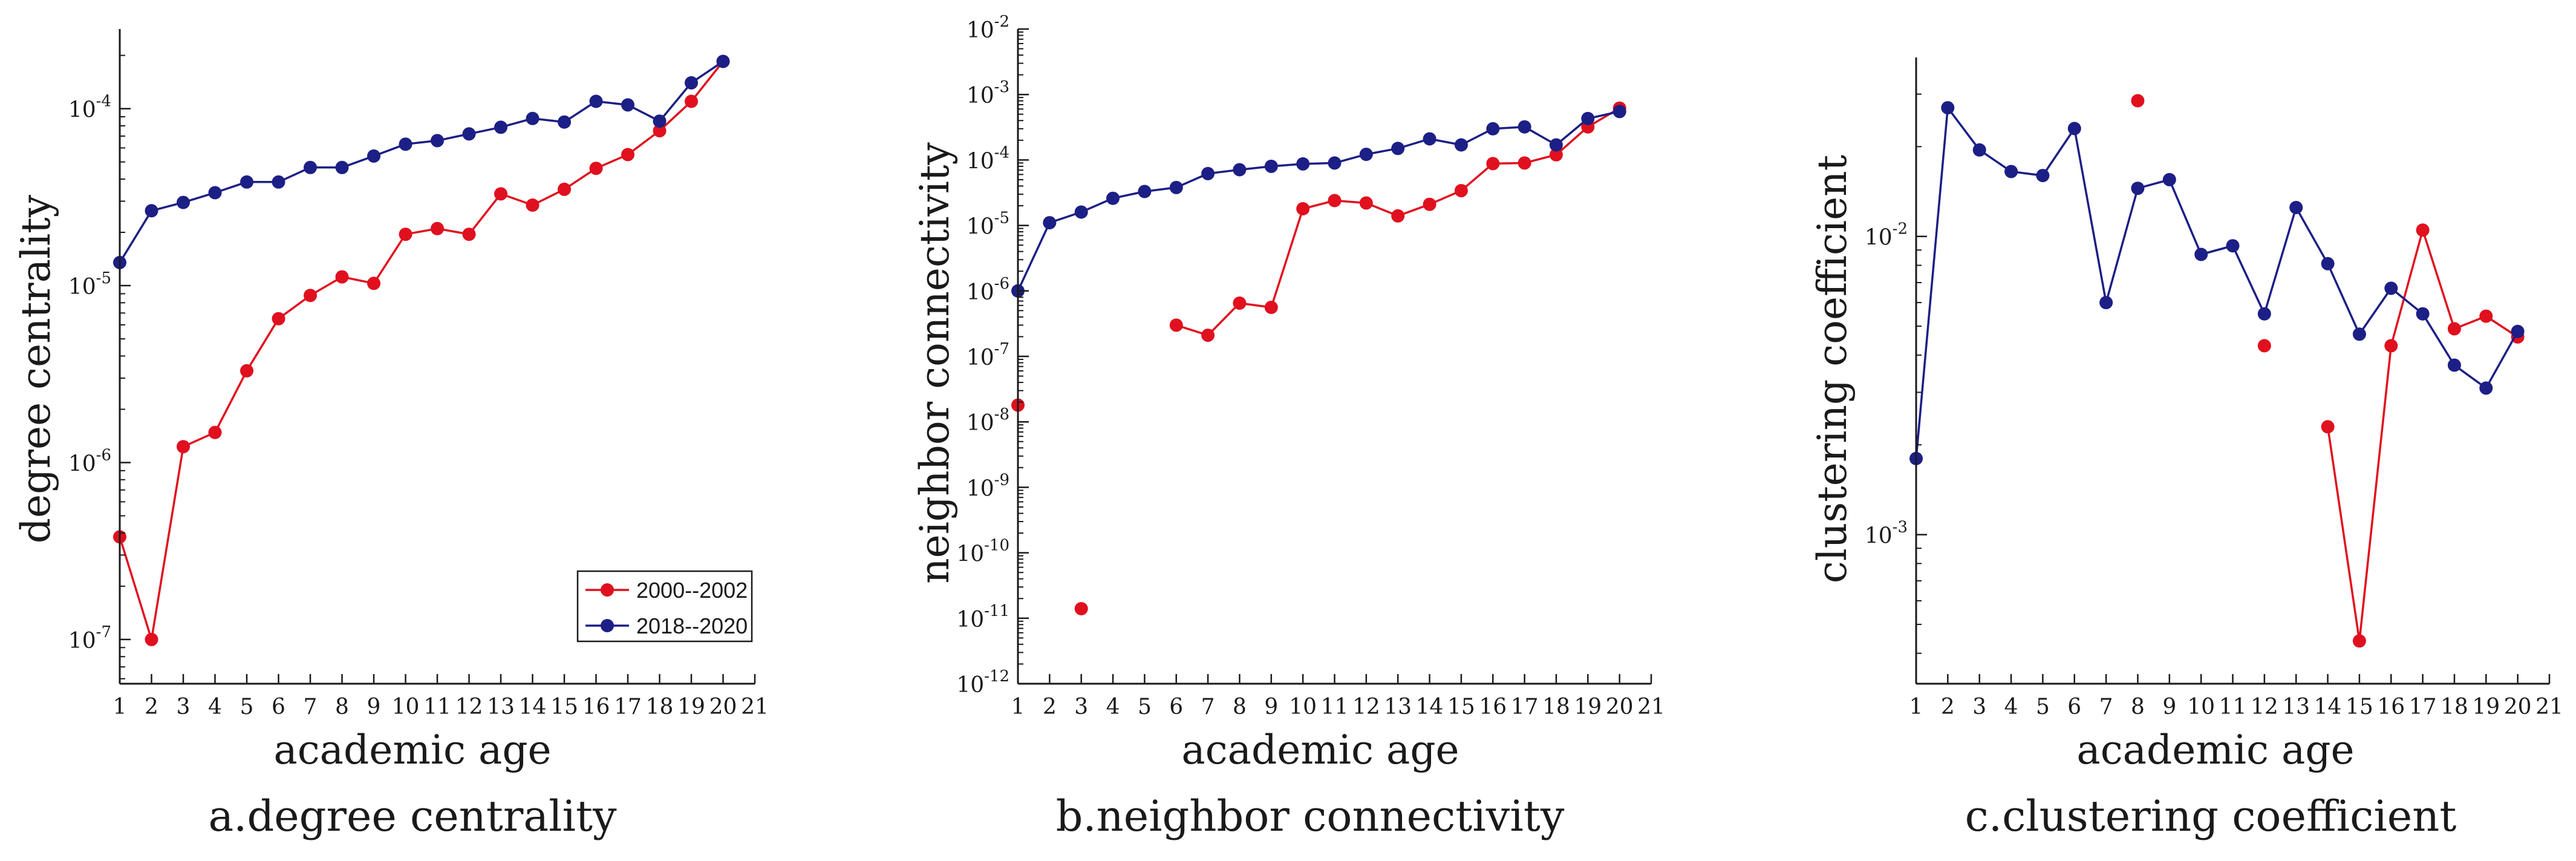  Describe the element at coordinates (664, 606) in the screenshot. I see `legend: 2000--2002 2018--2020` at that location.